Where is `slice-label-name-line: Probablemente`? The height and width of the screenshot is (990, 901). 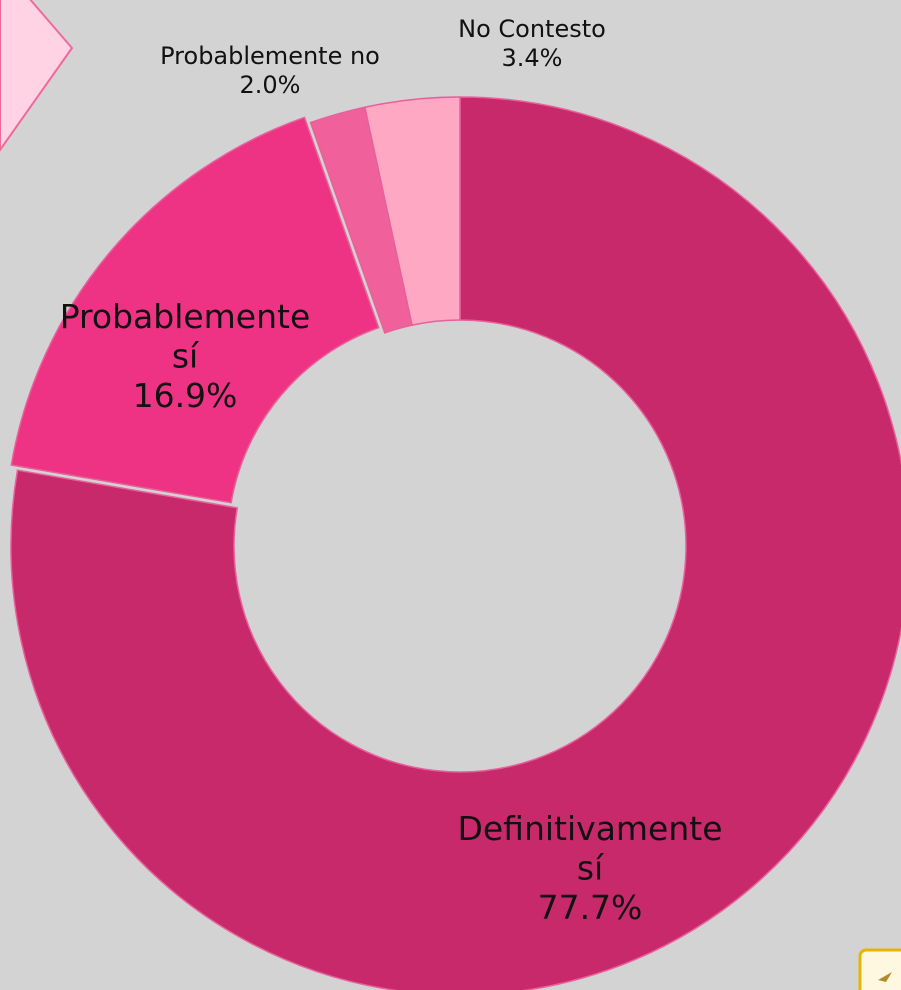 slice-label-name-line: Probablemente is located at coordinates (185, 316).